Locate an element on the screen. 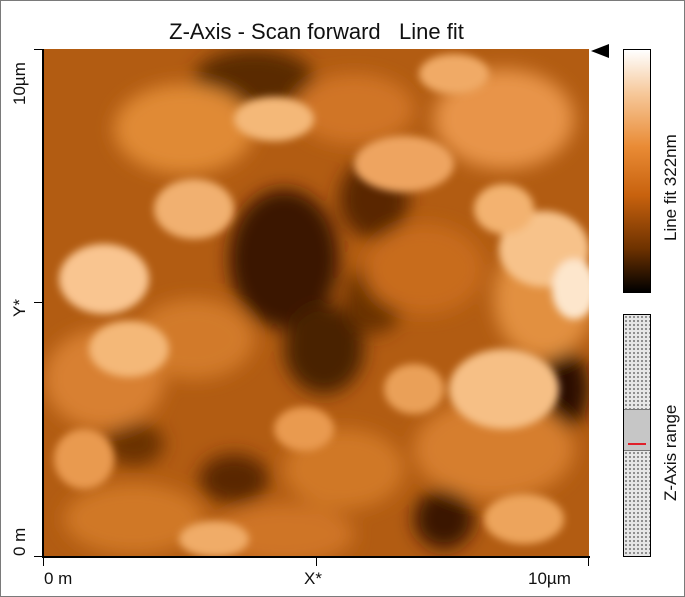  y-tick-bottom is located at coordinates (38, 556).